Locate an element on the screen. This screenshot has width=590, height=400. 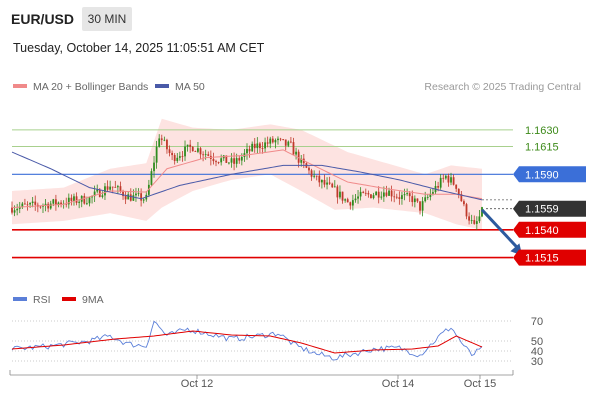
rsi-tick-label: 40 is located at coordinates (537, 352).